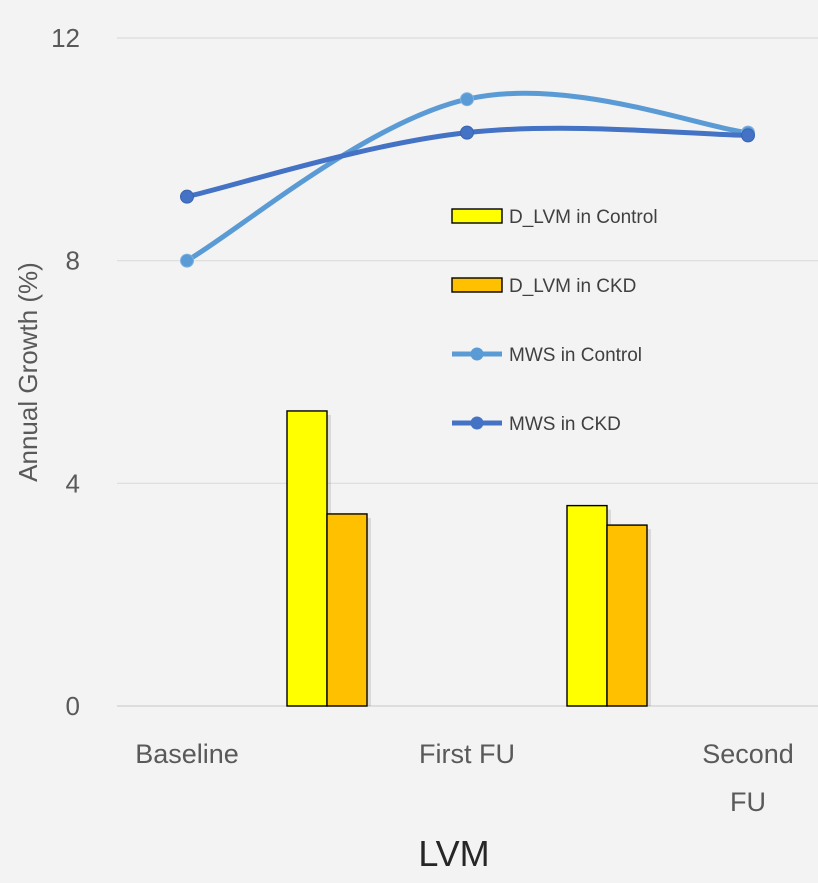  What do you see at coordinates (565, 424) in the screenshot?
I see `legend-label: MWS in CKD` at bounding box center [565, 424].